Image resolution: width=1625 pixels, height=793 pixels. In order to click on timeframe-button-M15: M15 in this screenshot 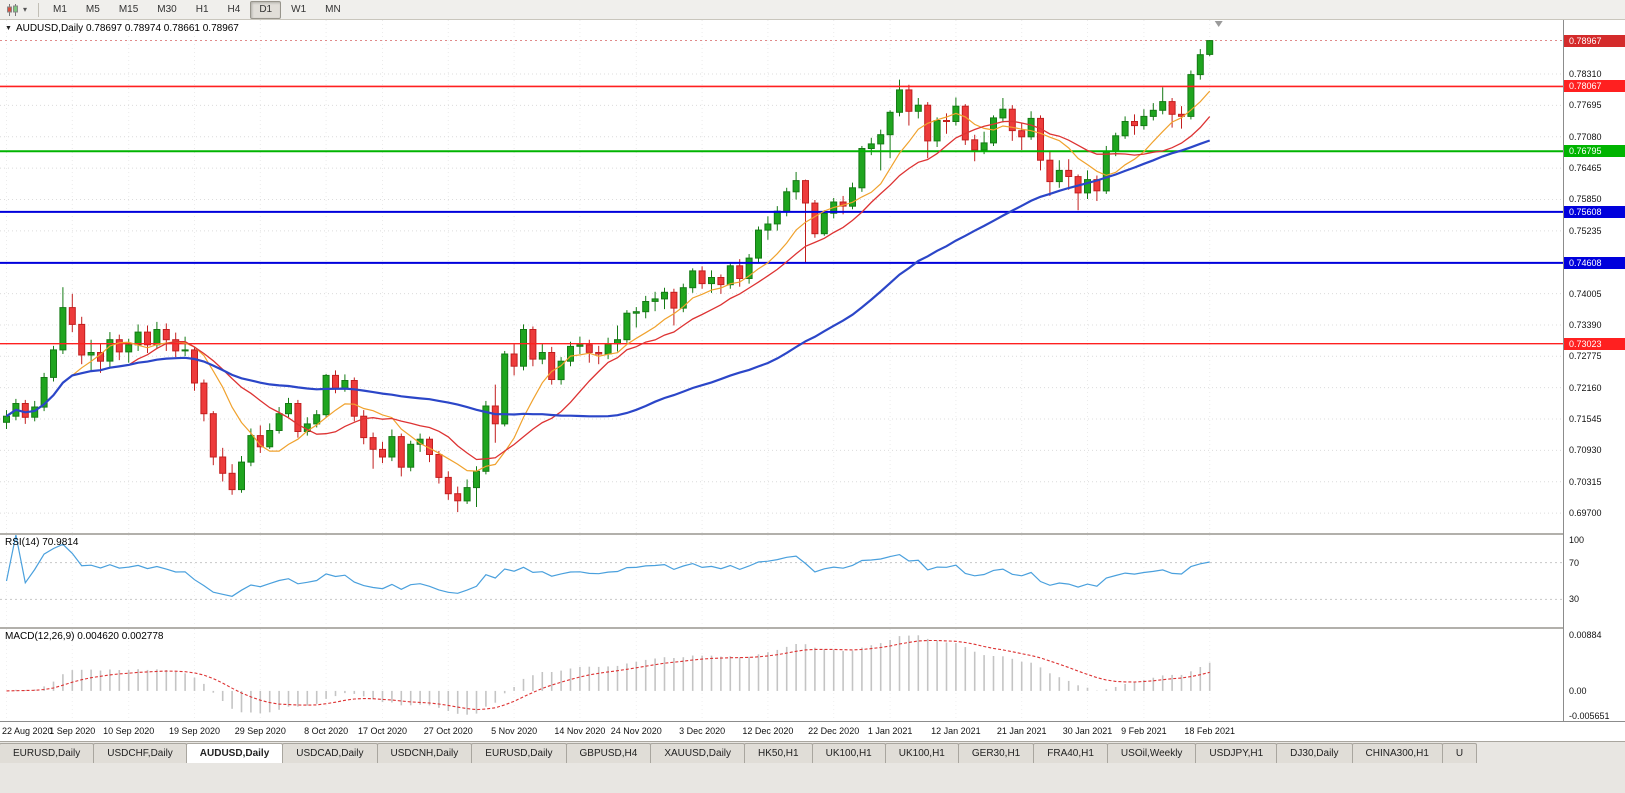, I will do `click(128, 9)`.